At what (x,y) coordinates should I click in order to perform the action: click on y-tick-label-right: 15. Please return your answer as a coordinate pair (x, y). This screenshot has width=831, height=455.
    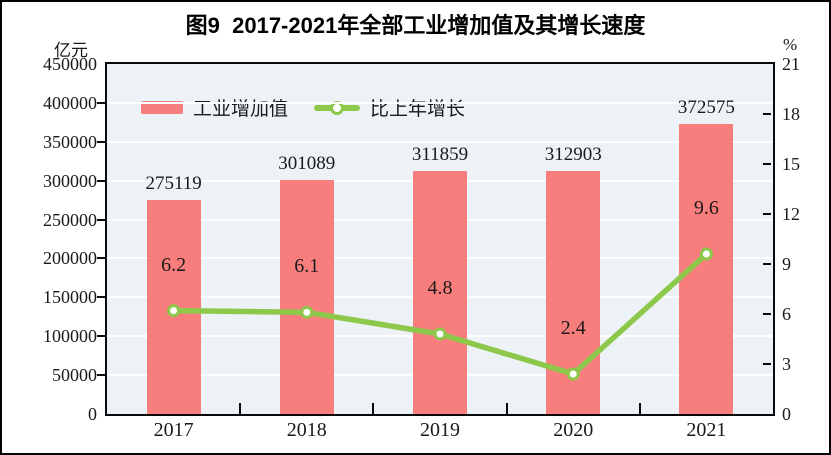
    Looking at the image, I should click on (791, 164).